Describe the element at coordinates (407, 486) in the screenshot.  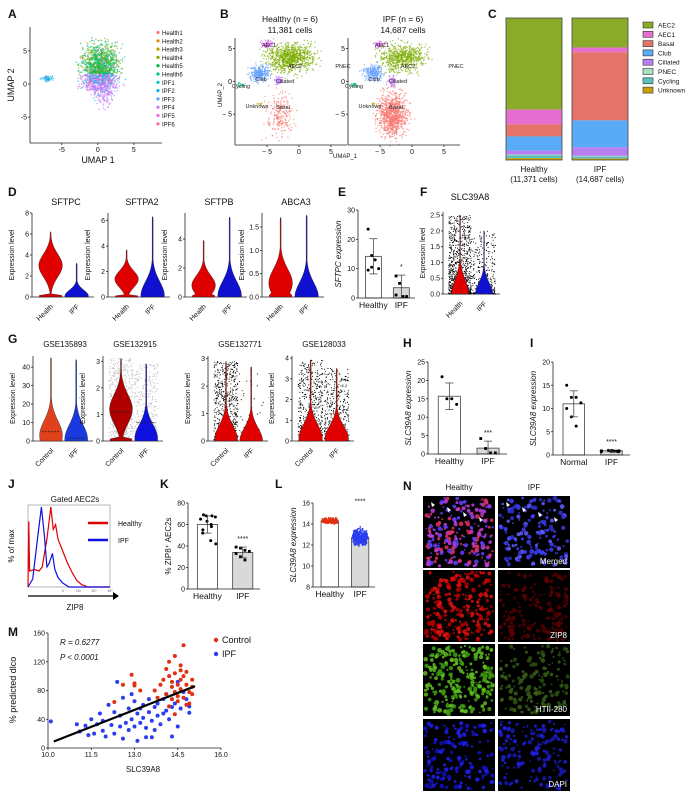
I see `panel-label-n: N` at that location.